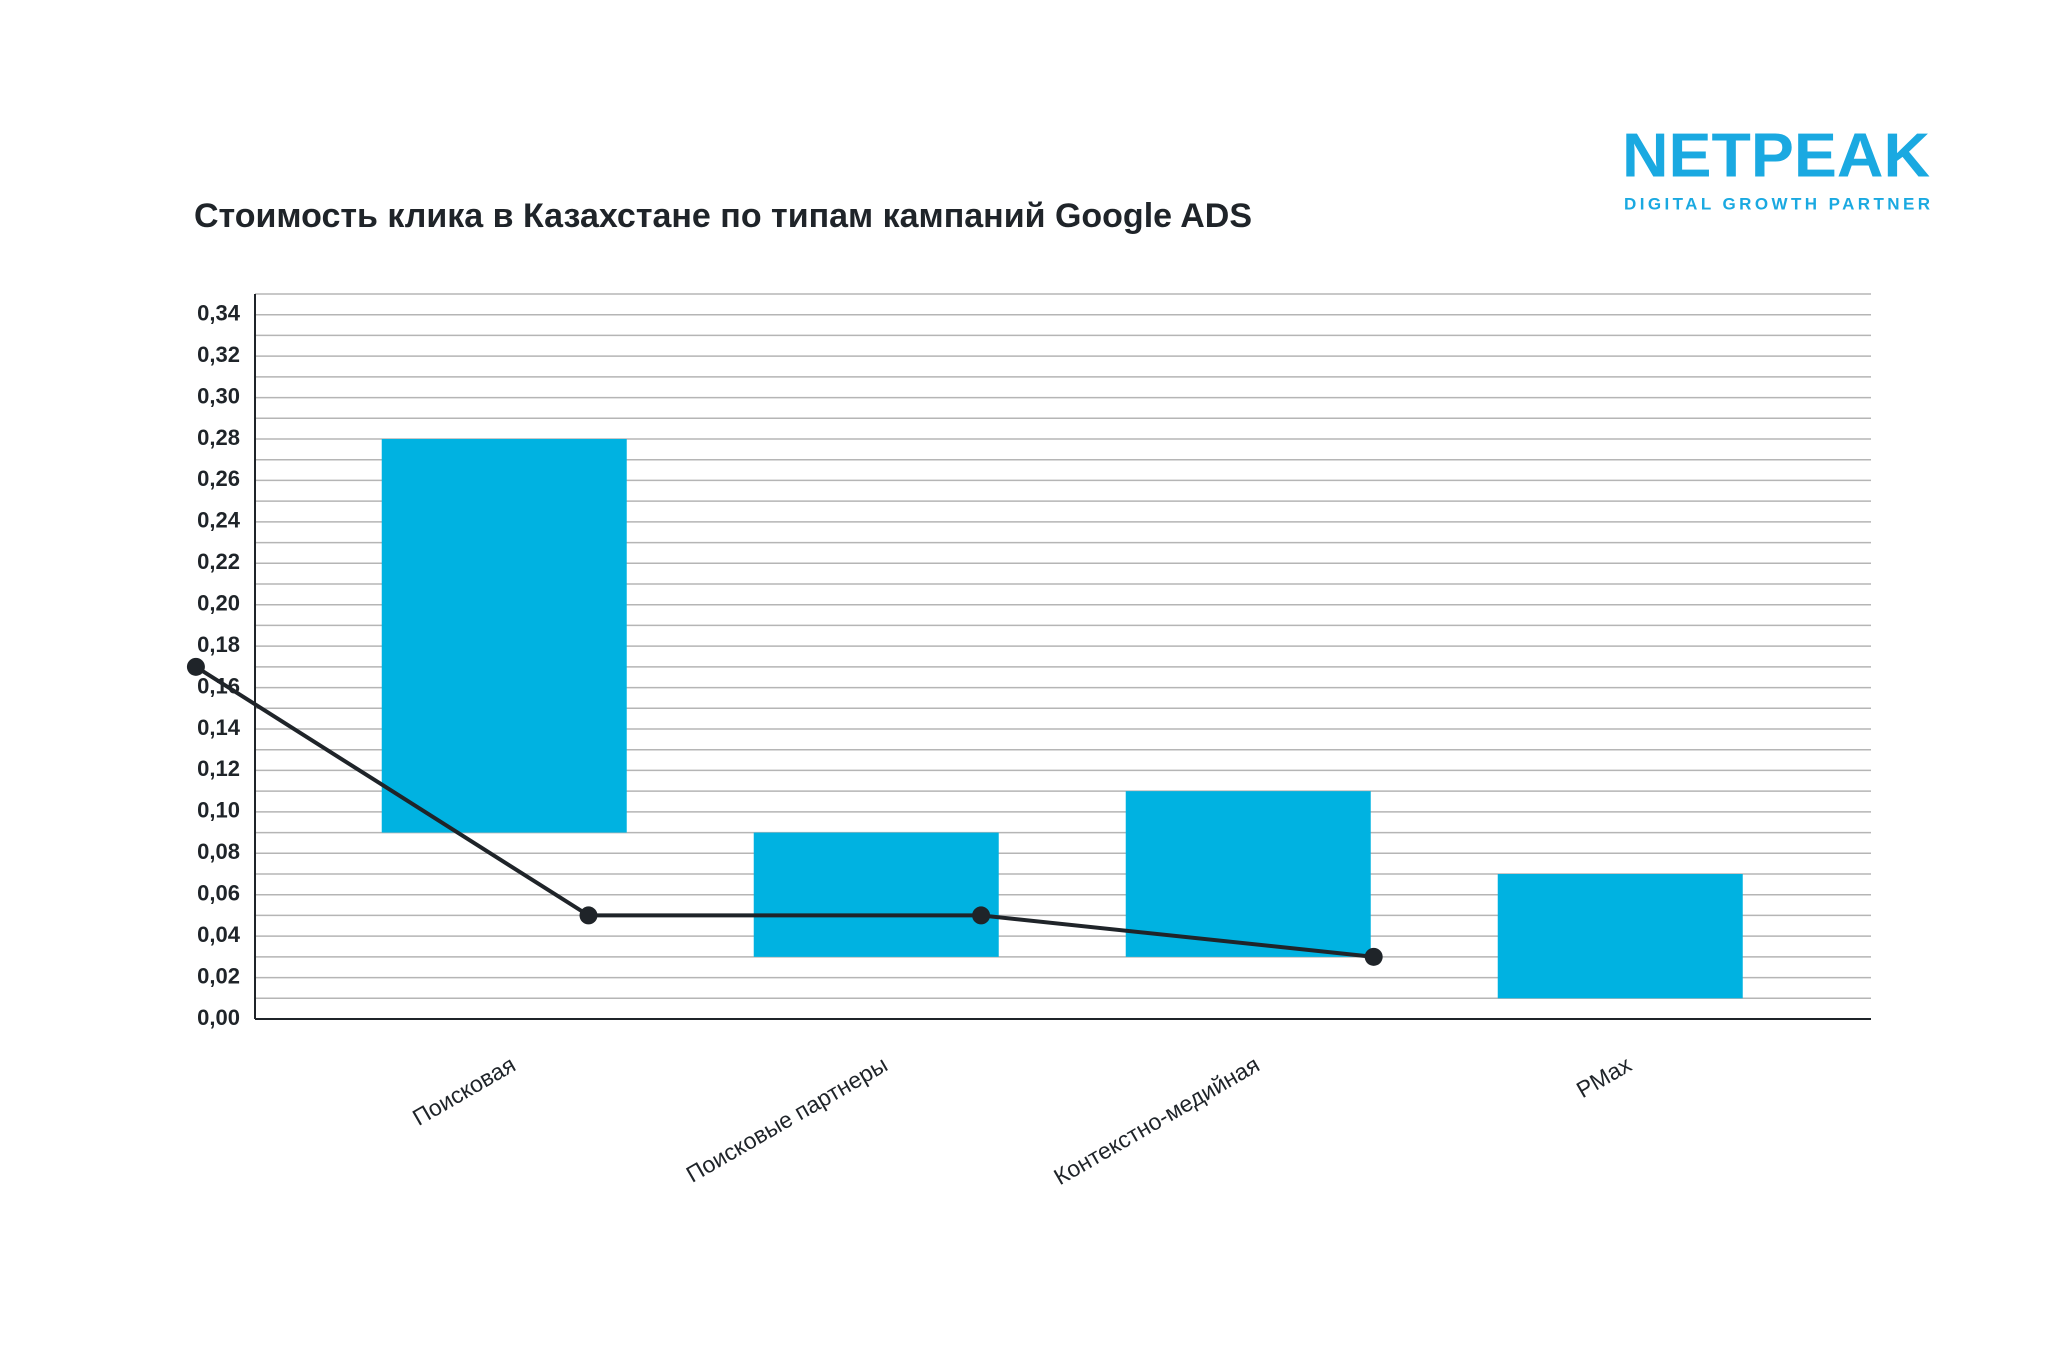 This screenshot has width=2048, height=1365. Describe the element at coordinates (784, 812) in the screenshot. I see `line` at that location.